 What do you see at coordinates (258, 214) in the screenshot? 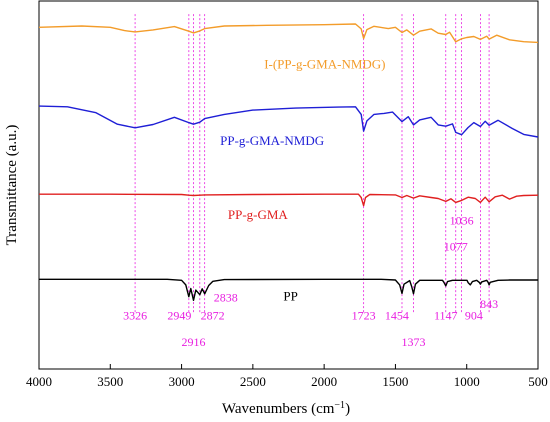
I see `series-label: PP-g-GMA` at bounding box center [258, 214].